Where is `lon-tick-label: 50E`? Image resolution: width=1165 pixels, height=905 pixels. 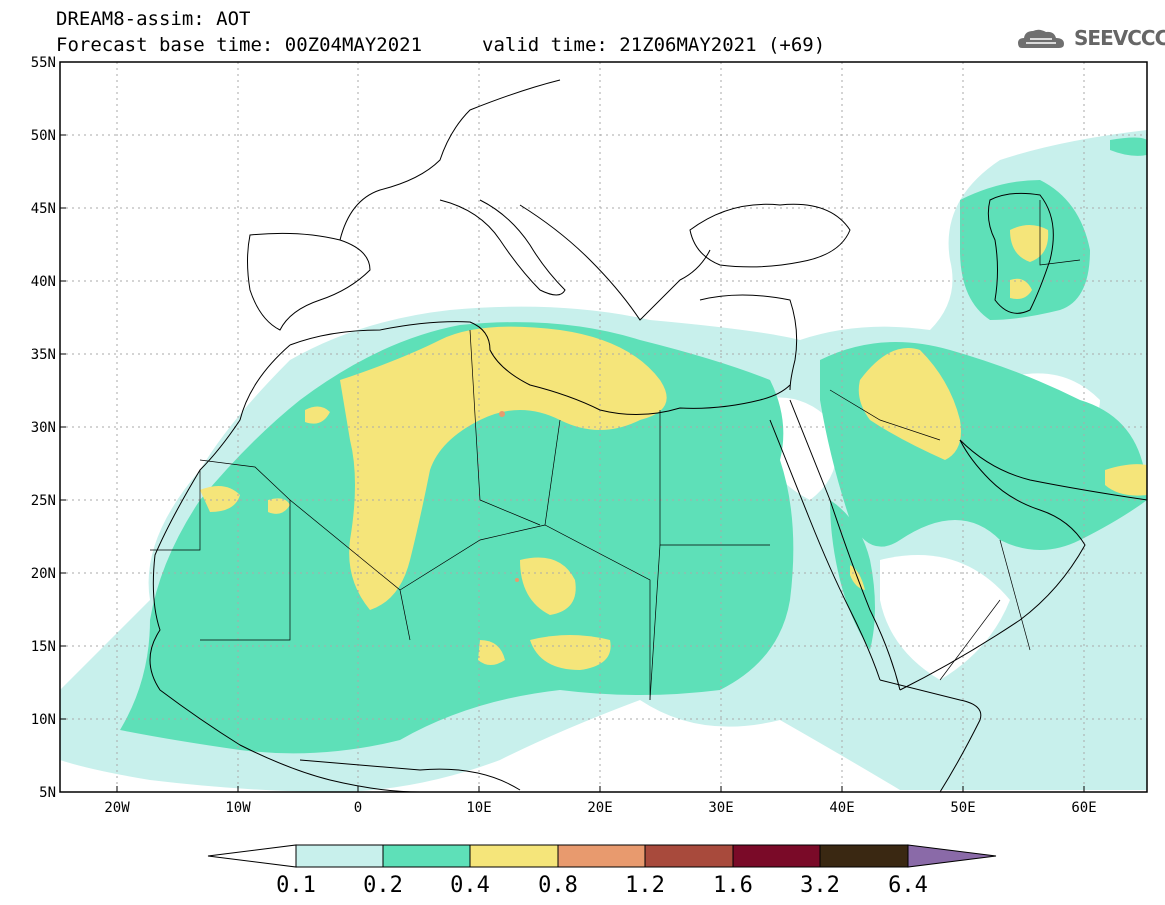
lon-tick-label: 50E is located at coordinates (962, 808).